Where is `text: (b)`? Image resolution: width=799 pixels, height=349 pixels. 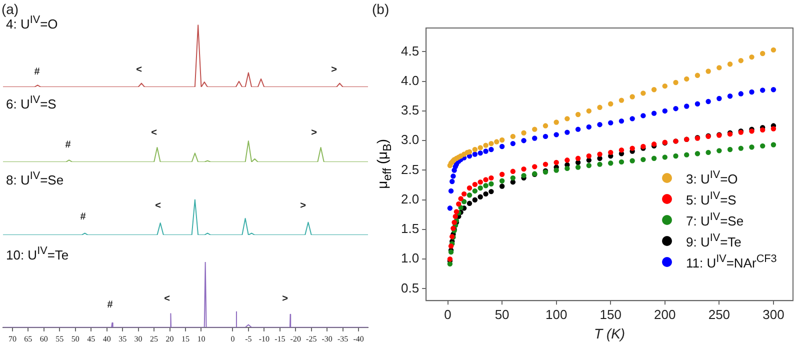 text: (b) is located at coordinates (381, 9).